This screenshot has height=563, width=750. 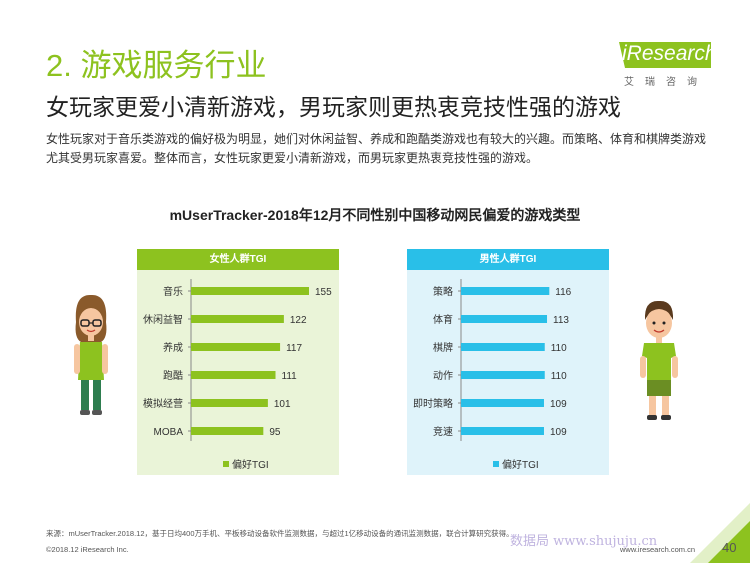 I want to click on data-label: 122, so click(x=298, y=320).